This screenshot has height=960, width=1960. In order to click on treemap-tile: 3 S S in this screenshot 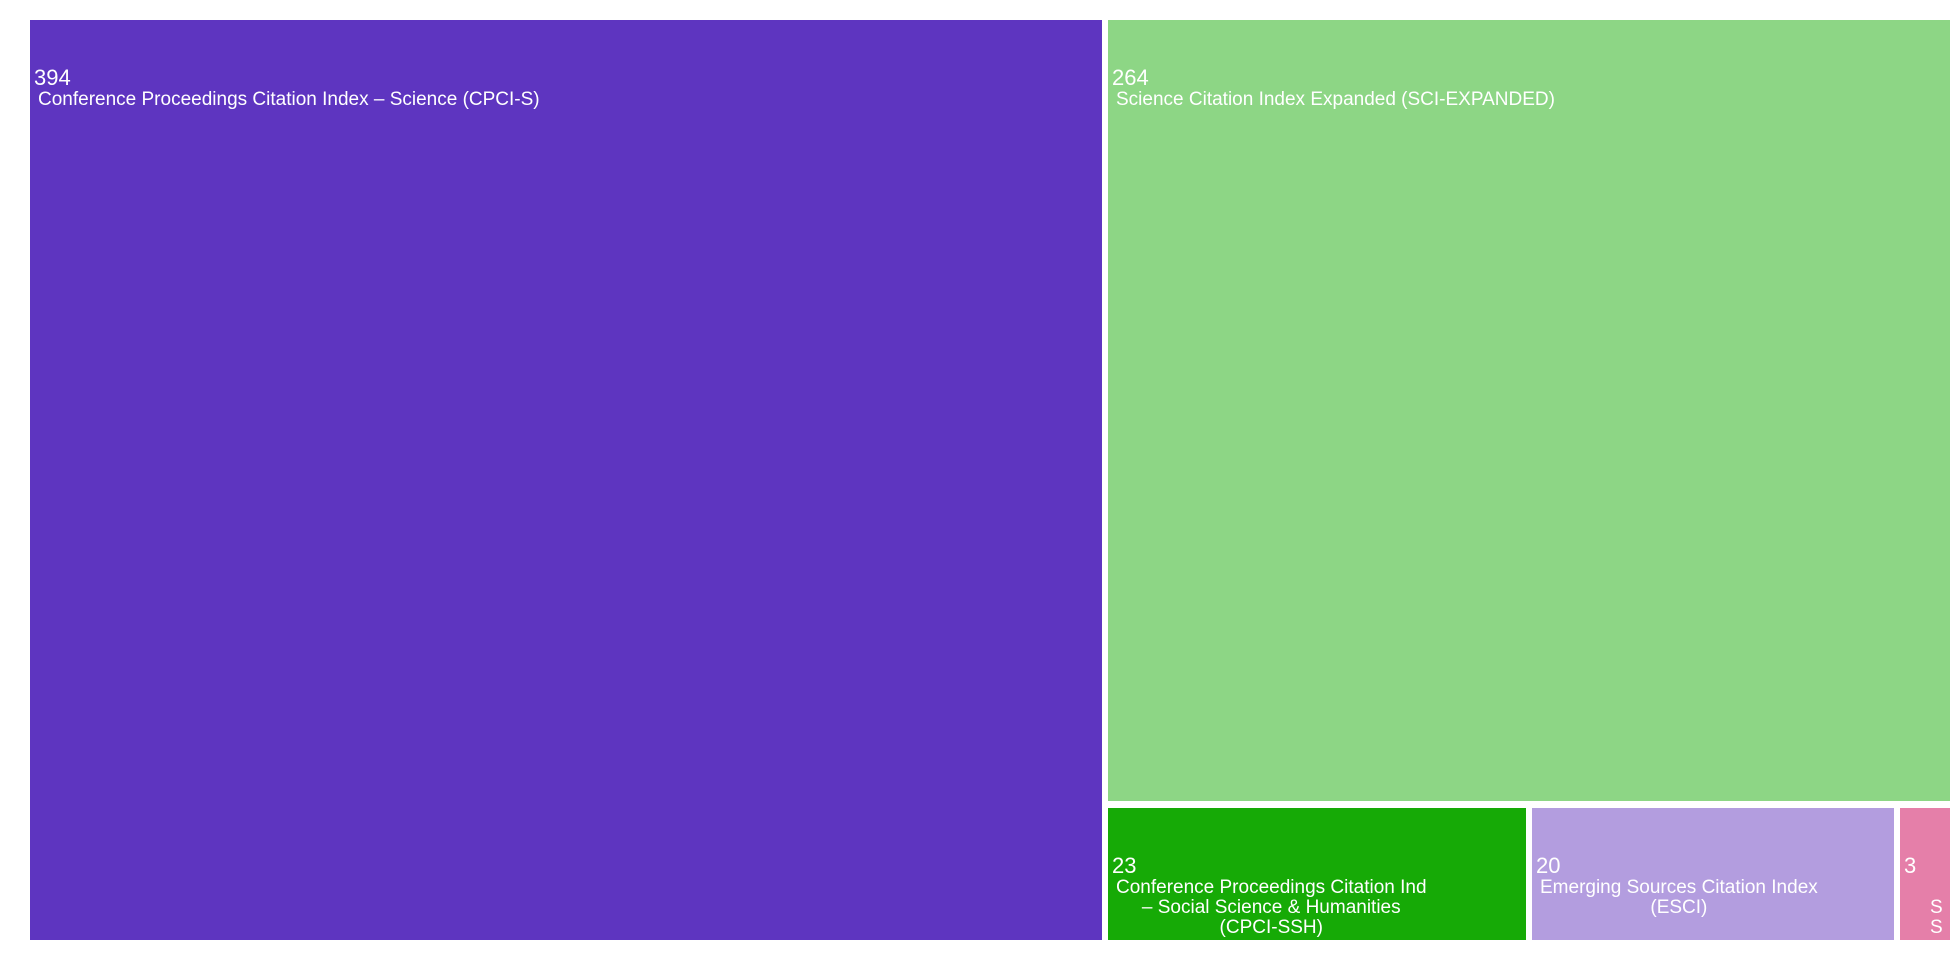, I will do `click(1925, 874)`.